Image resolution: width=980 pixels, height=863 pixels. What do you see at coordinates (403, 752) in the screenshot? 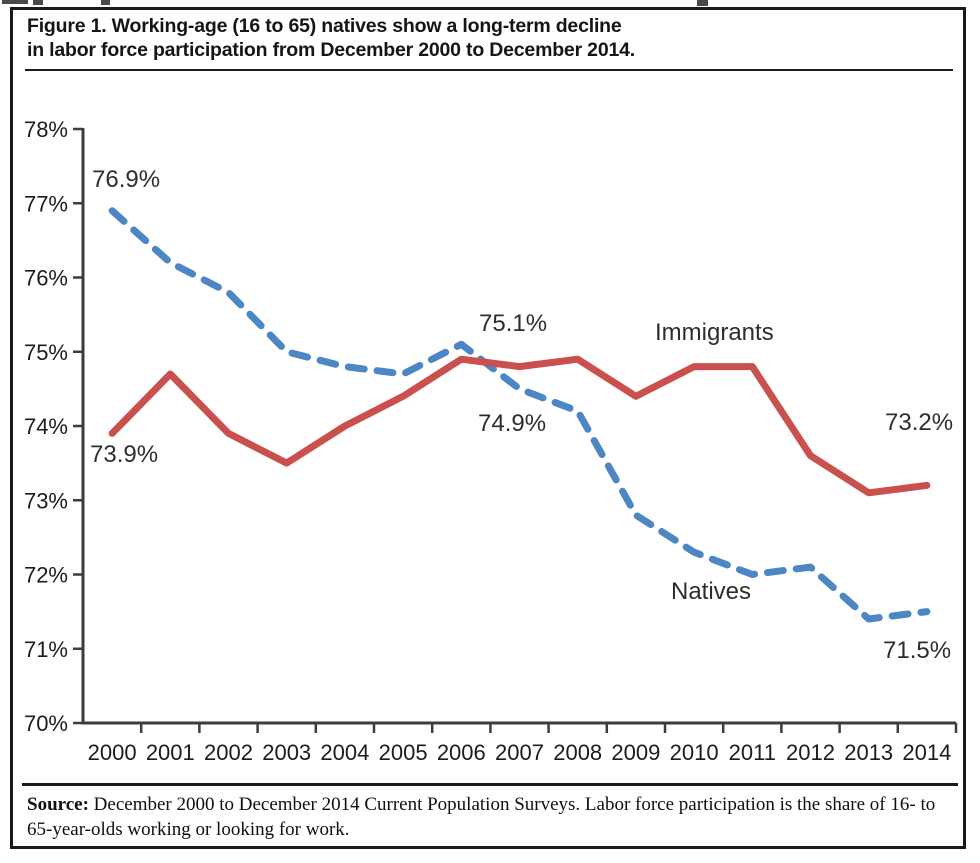
I see `x-tick-label: 2005` at bounding box center [403, 752].